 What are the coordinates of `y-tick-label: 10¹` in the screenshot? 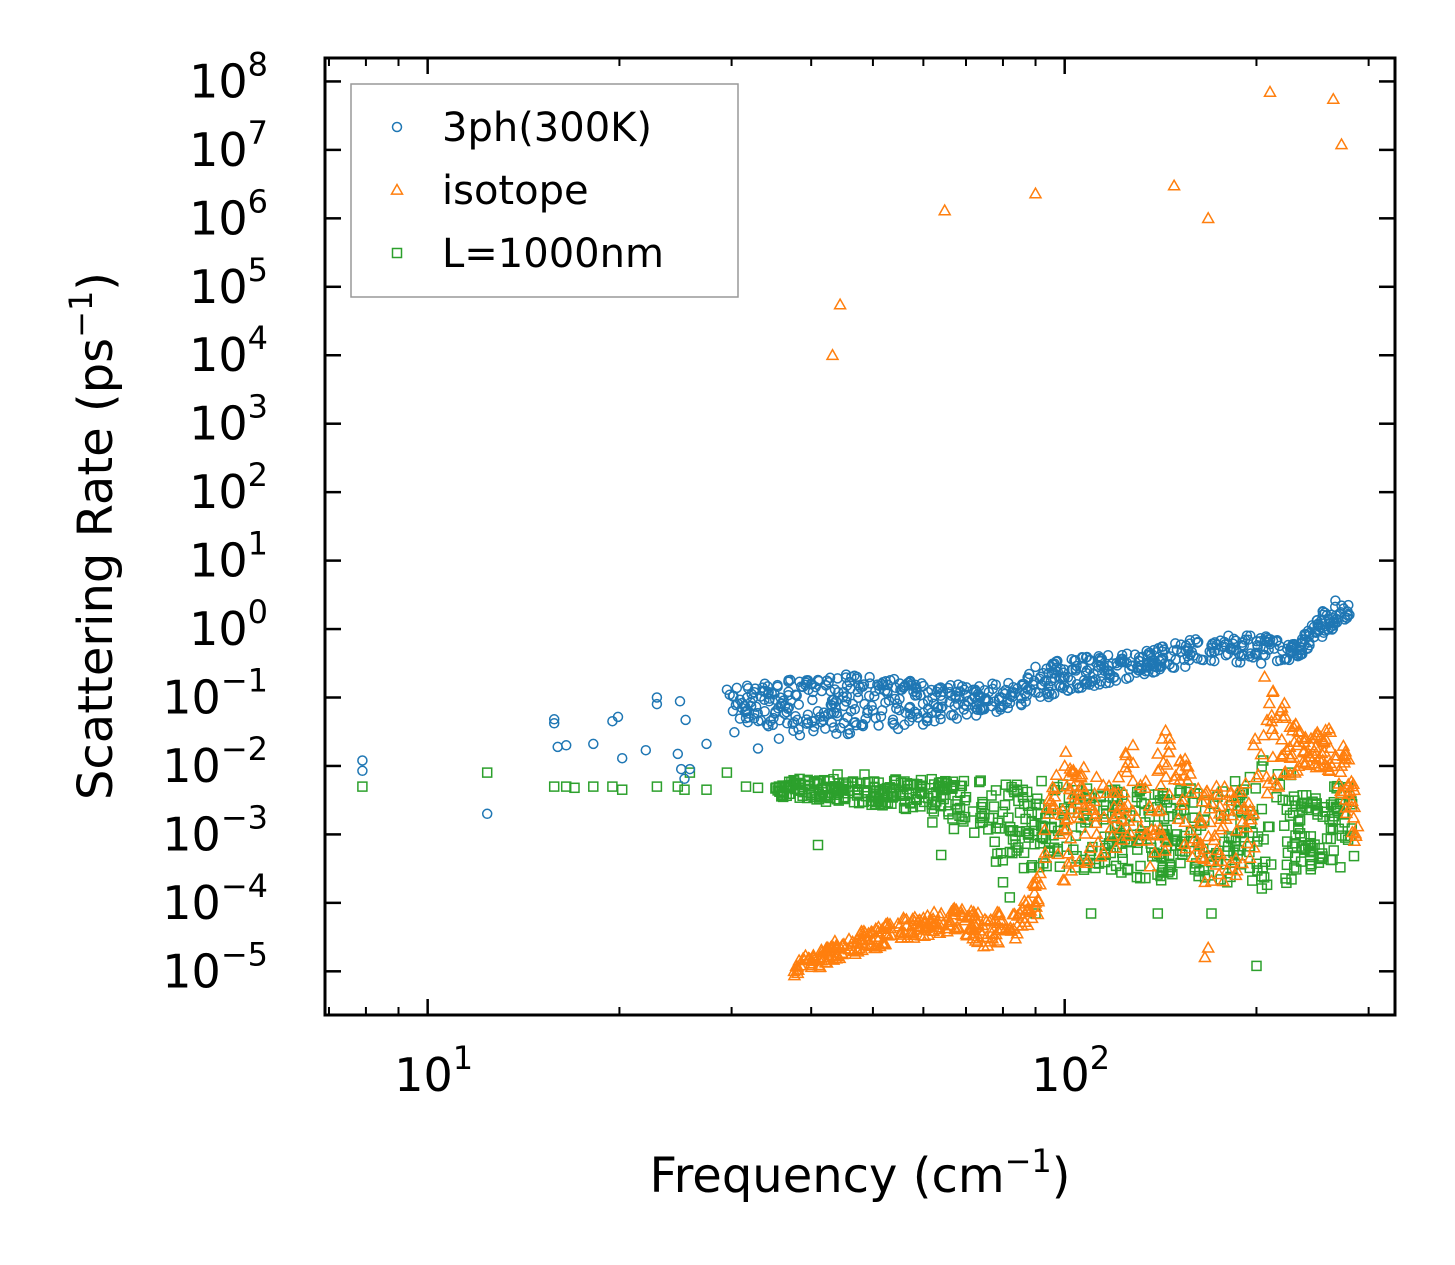 It's located at (228, 556).